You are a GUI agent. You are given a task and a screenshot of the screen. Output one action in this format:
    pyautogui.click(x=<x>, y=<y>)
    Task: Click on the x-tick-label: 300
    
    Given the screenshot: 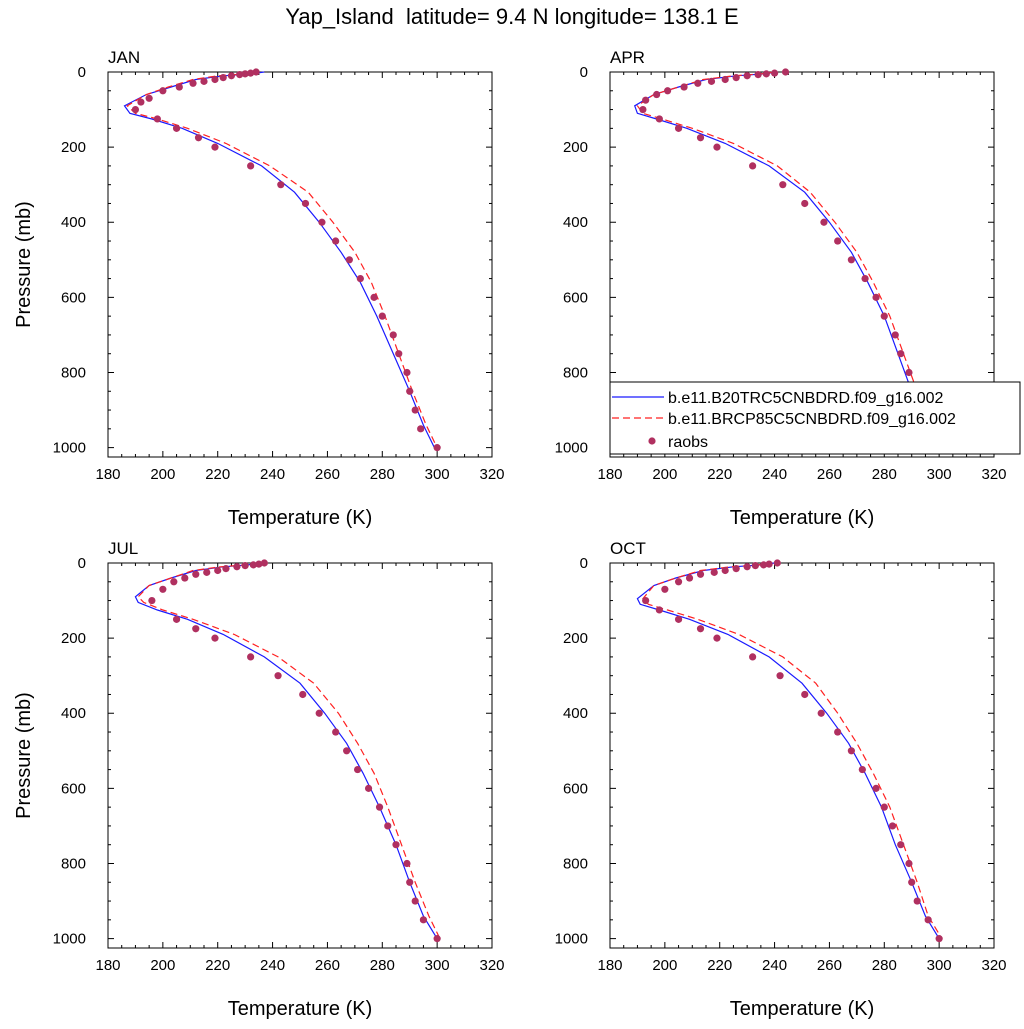 What is the action you would take?
    pyautogui.click(x=939, y=965)
    